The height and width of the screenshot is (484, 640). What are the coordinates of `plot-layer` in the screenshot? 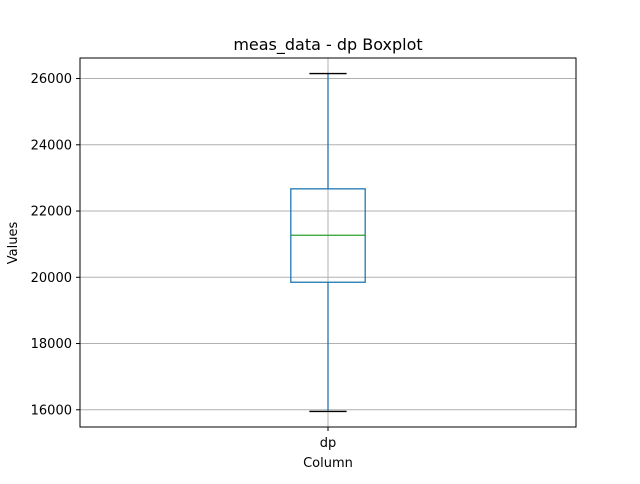 It's located at (328, 242).